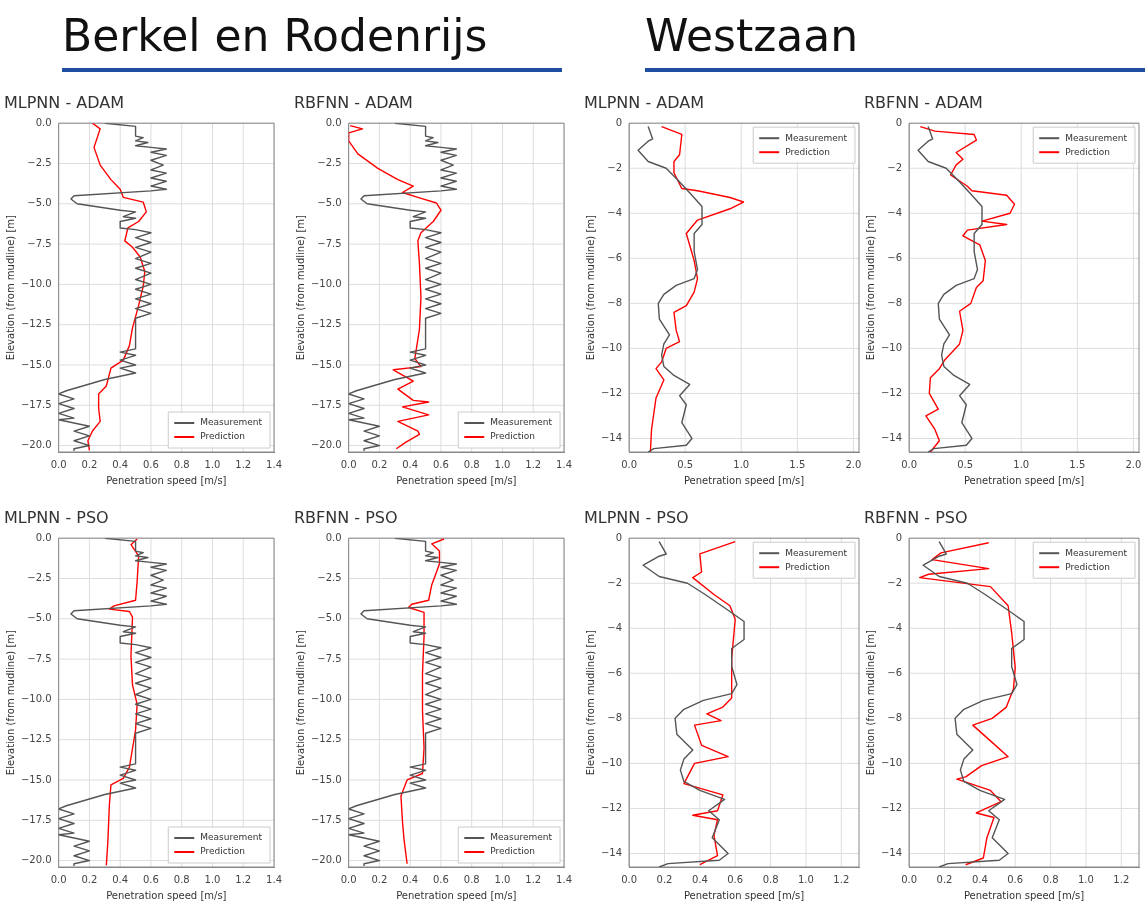  I want to click on text: Berkel en Rodenrijs, so click(275, 36).